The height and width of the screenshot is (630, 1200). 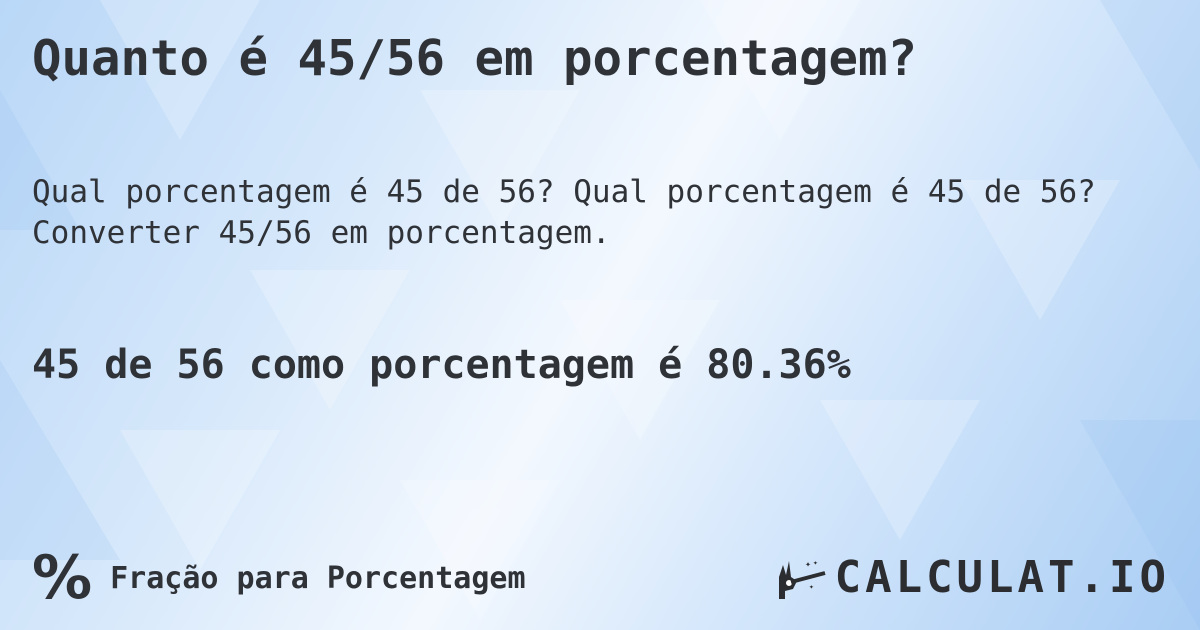 What do you see at coordinates (318, 578) in the screenshot?
I see `category-label: Fração para Porcentagem` at bounding box center [318, 578].